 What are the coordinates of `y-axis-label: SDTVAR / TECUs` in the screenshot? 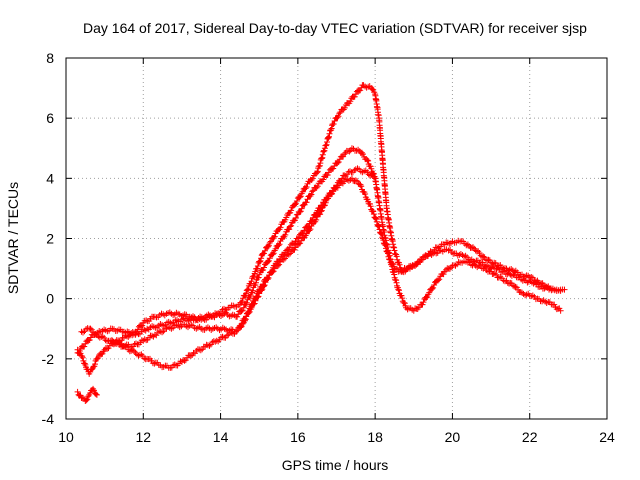 It's located at (13, 238).